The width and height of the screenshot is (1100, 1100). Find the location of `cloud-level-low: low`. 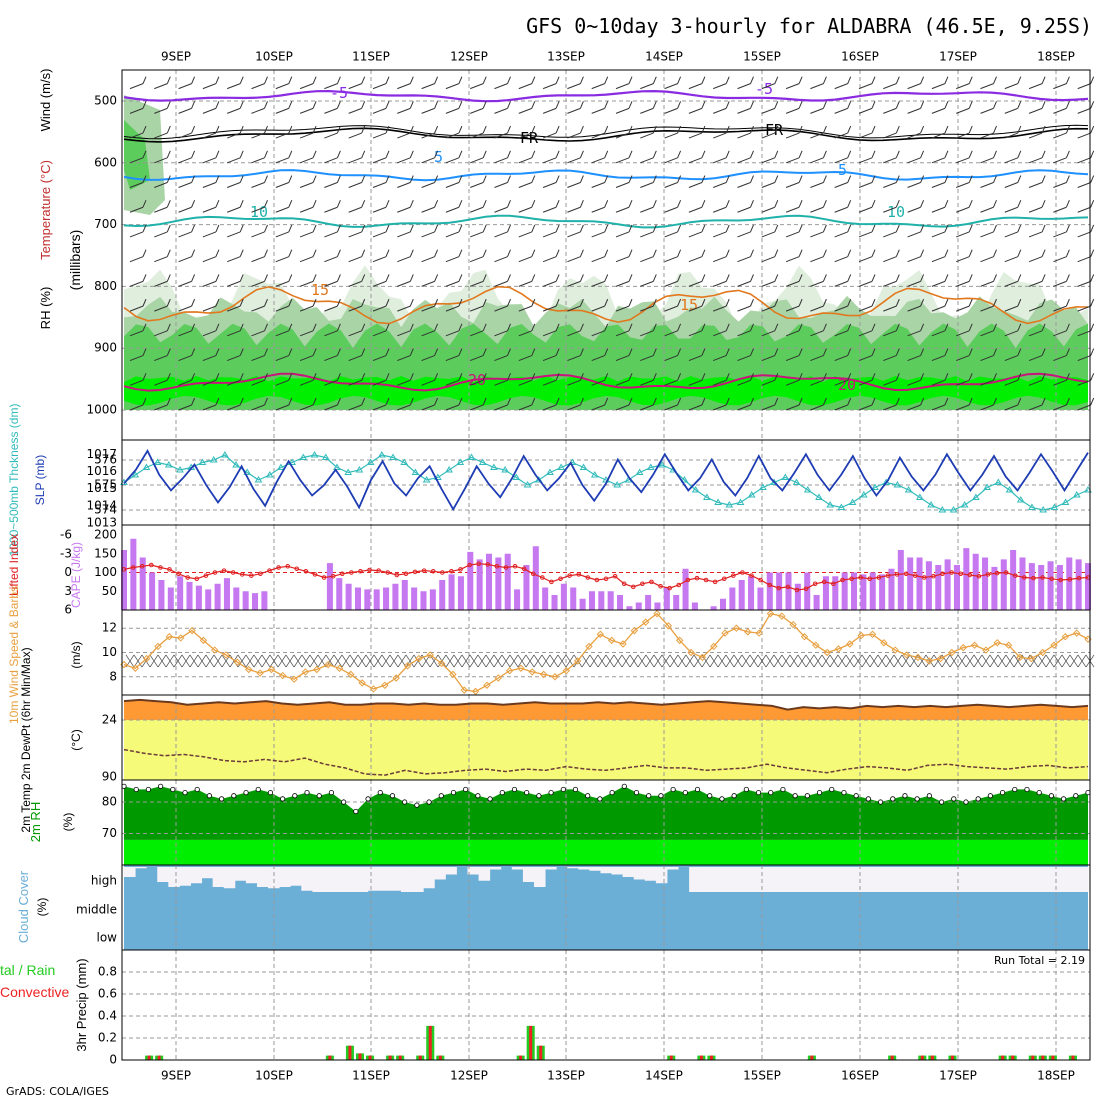

cloud-level-low: low is located at coordinates (107, 938).